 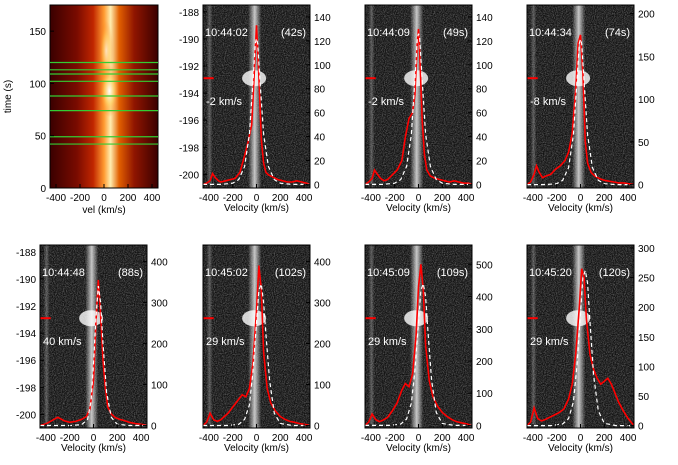 I want to click on time-label: 10:44:02, so click(x=226, y=33).